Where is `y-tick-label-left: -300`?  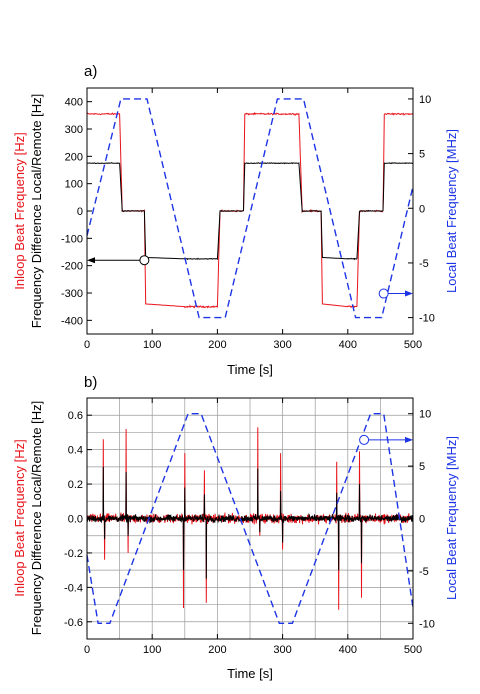
y-tick-label-left: -300 is located at coordinates (72, 294).